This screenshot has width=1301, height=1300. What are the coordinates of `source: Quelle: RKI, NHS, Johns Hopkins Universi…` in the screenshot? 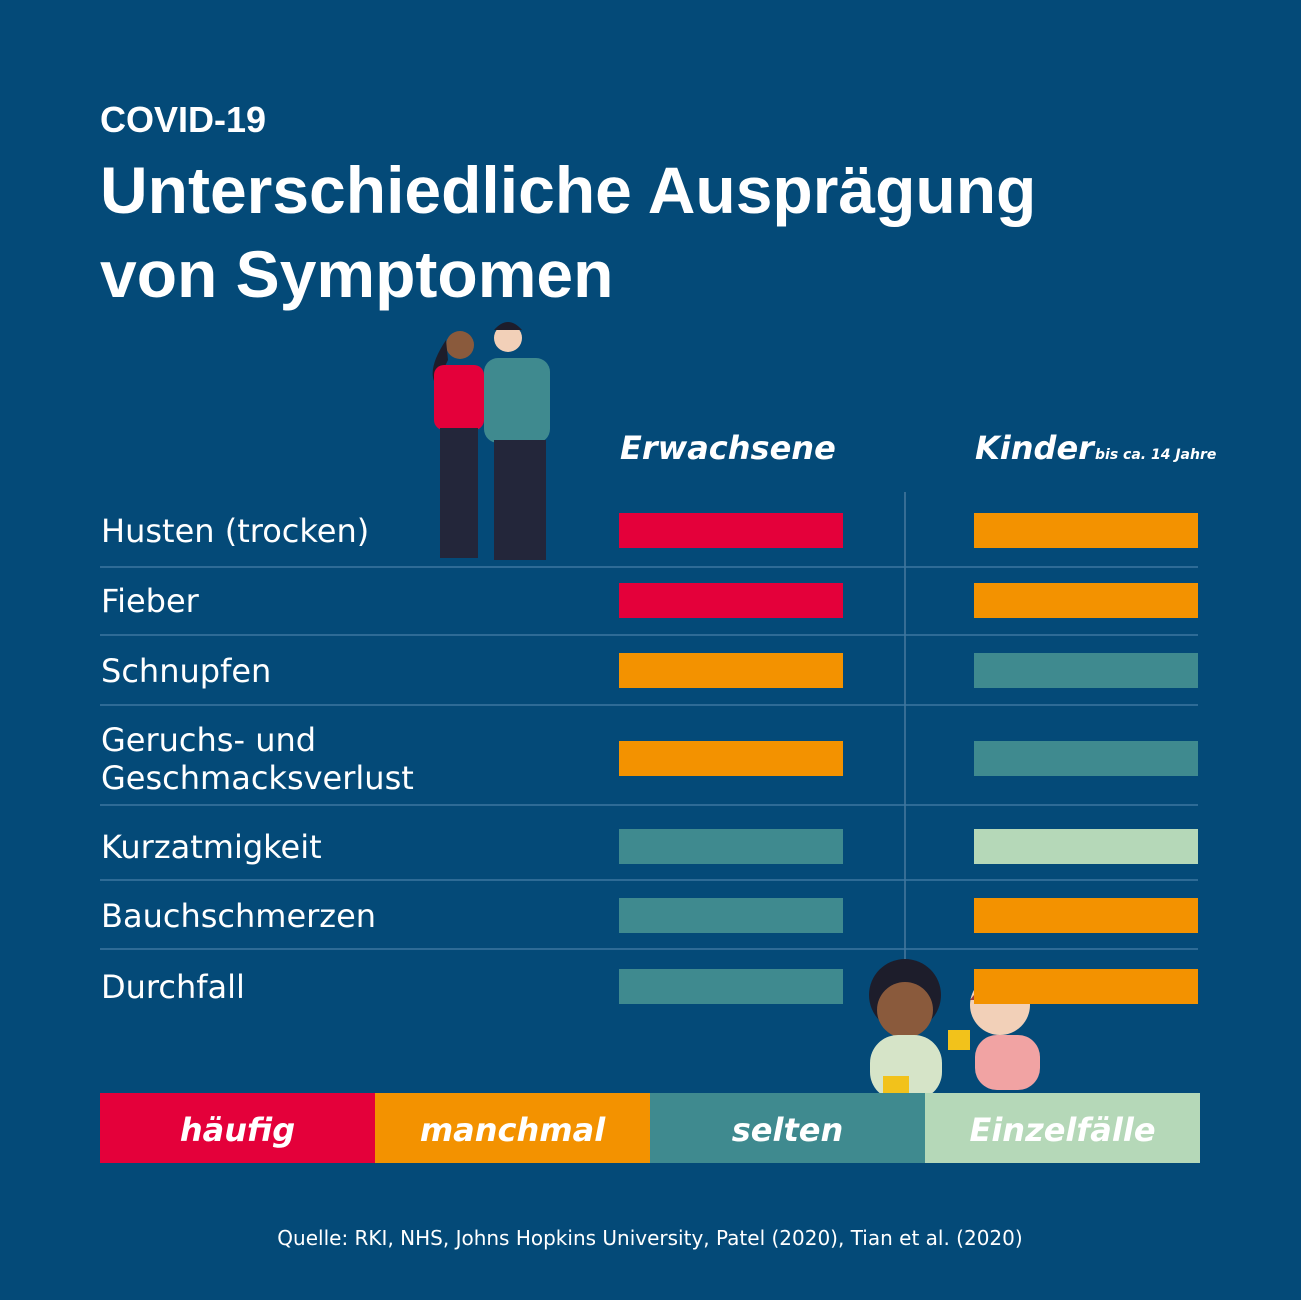 It's located at (649, 1238).